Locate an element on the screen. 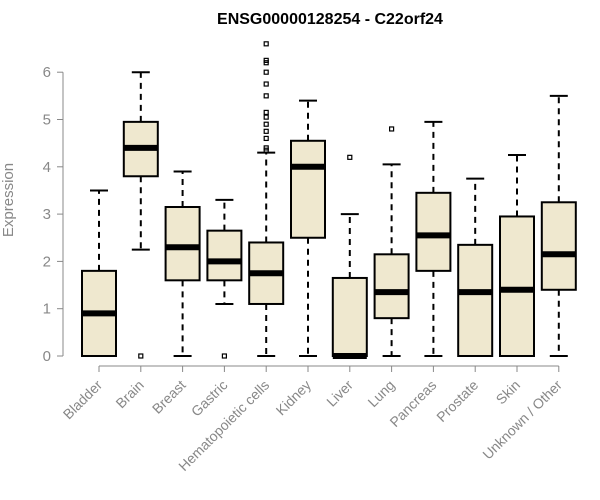 Image resolution: width=600 pixels, height=500 pixels. x-tick-label: Prostate is located at coordinates (457, 401).